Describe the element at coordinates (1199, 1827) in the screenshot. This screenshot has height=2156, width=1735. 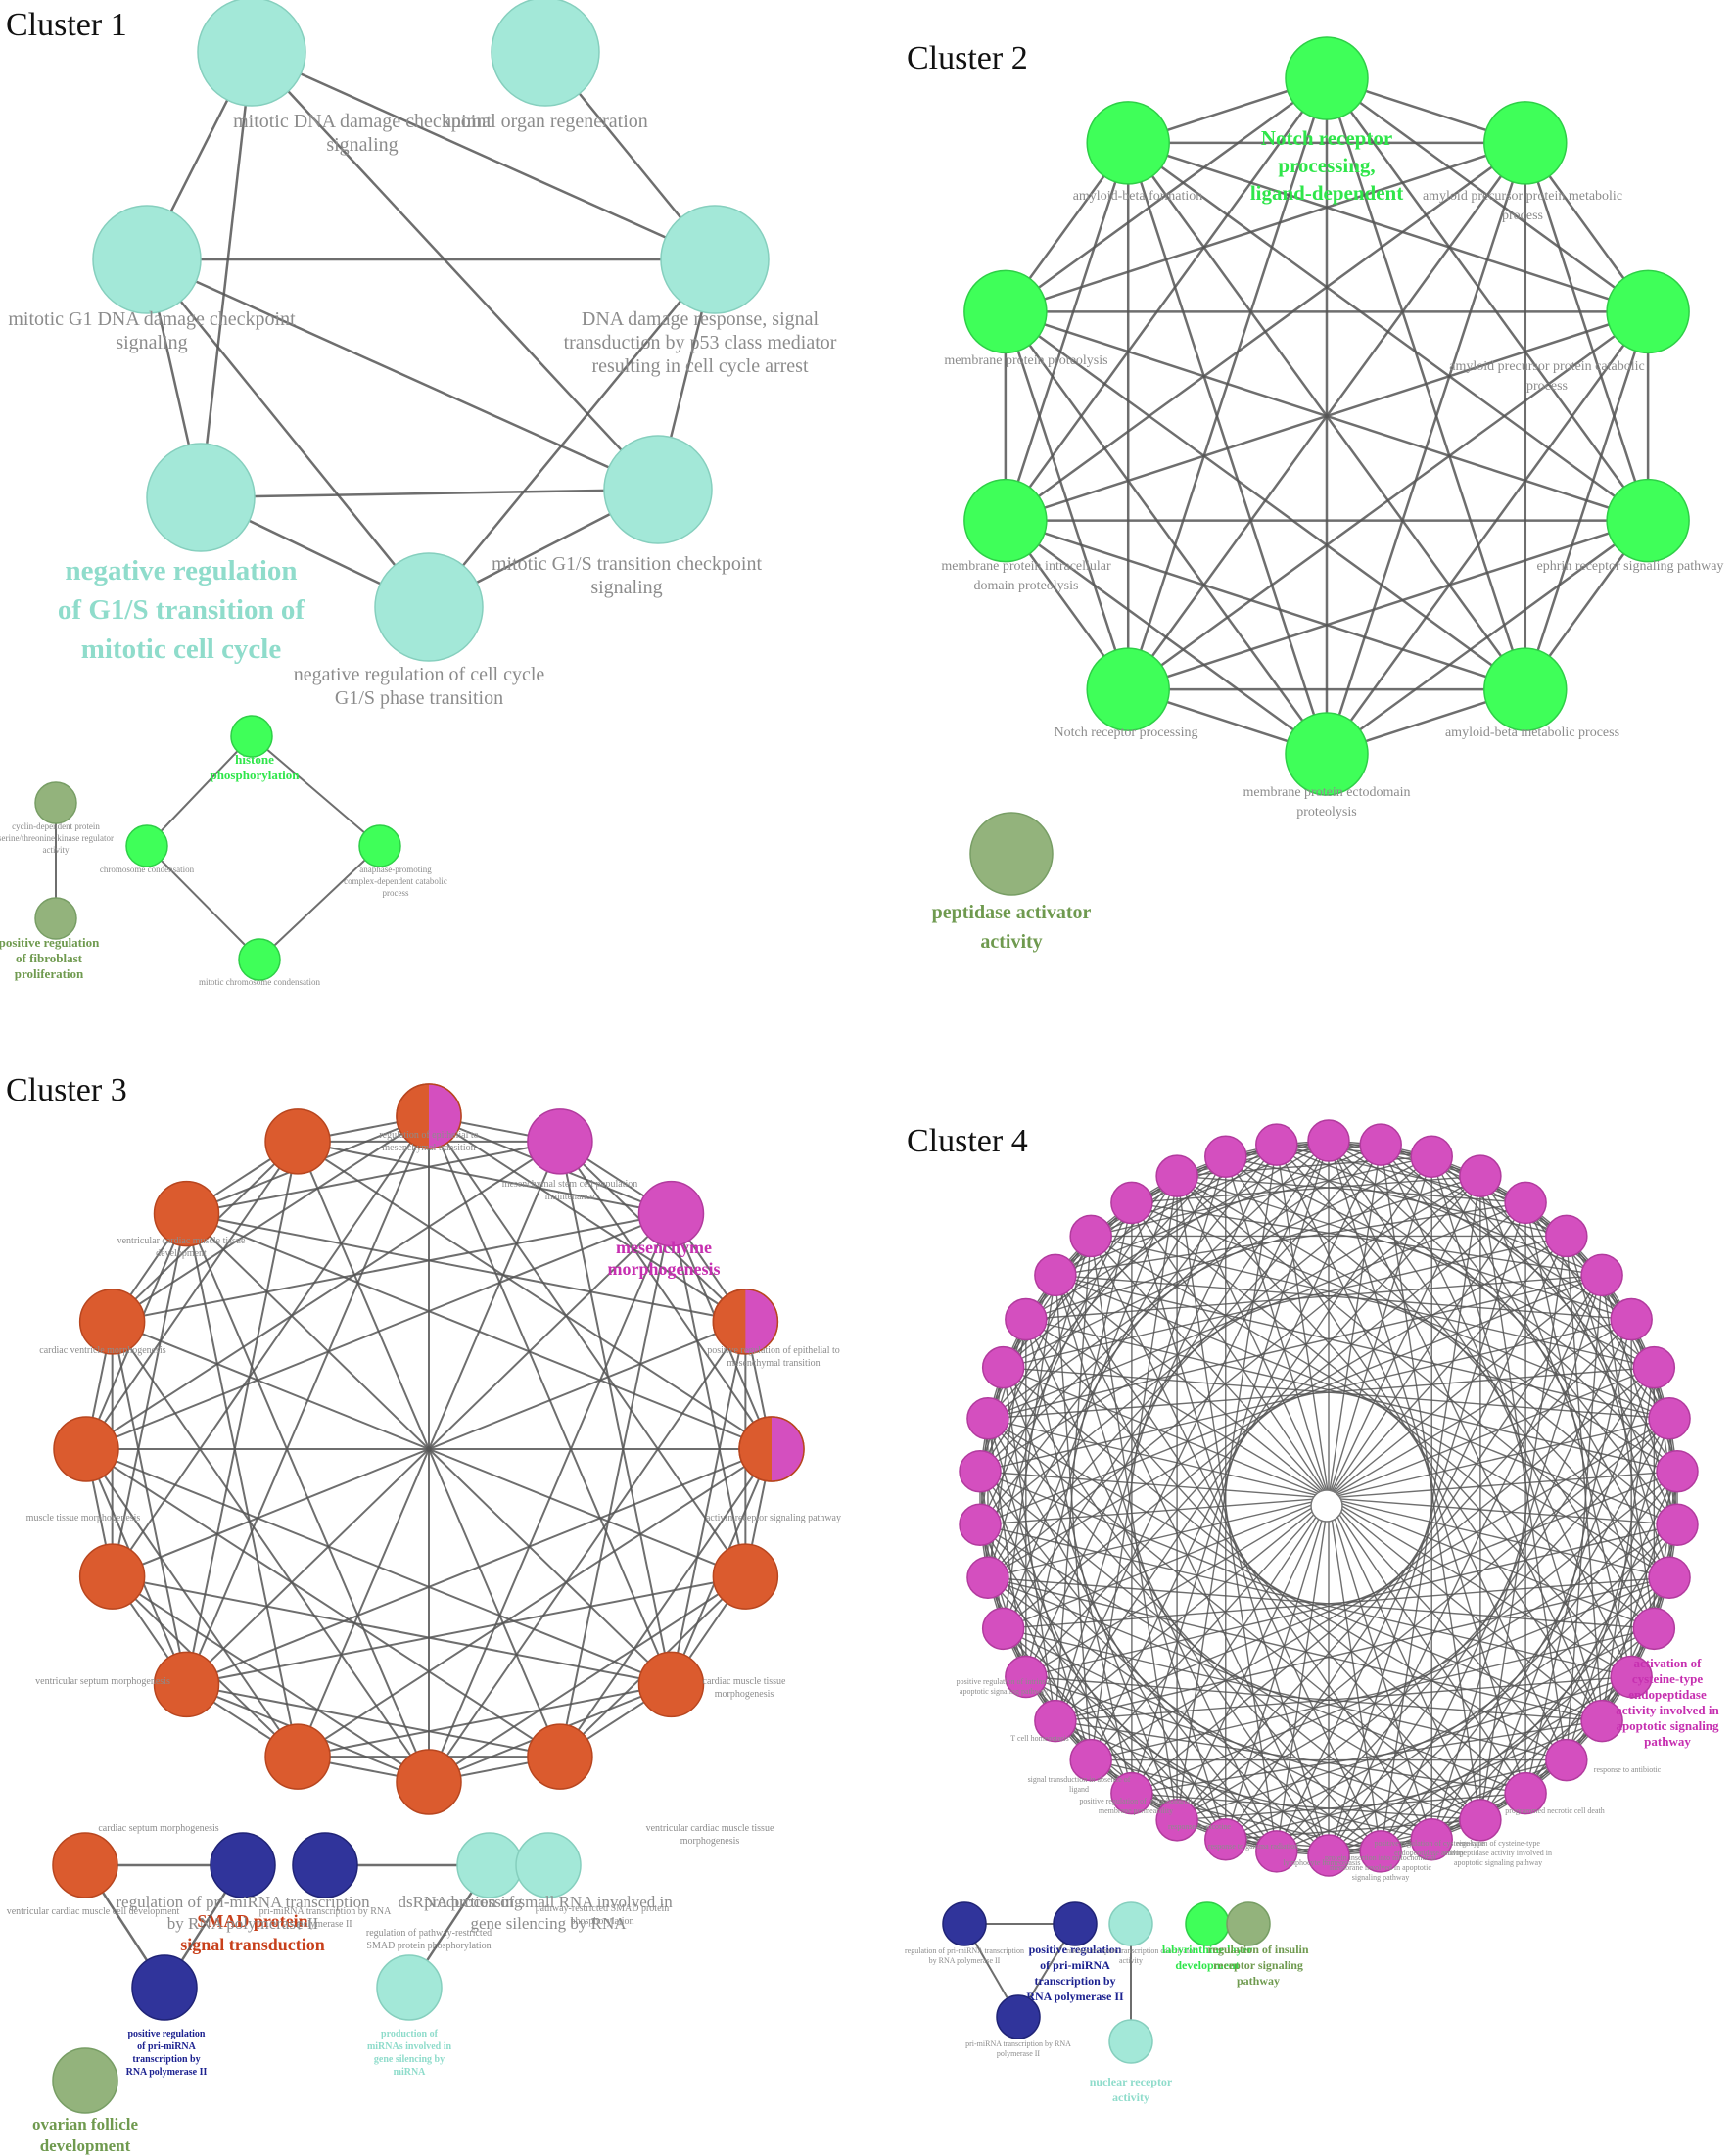
I see `label-c4-8: response to nicotine` at that location.